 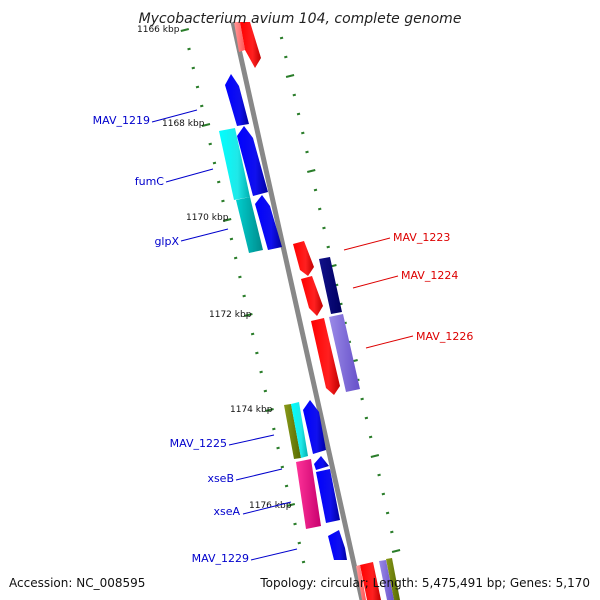 I want to click on kbp-label: 1168 kbp, so click(x=183, y=124).